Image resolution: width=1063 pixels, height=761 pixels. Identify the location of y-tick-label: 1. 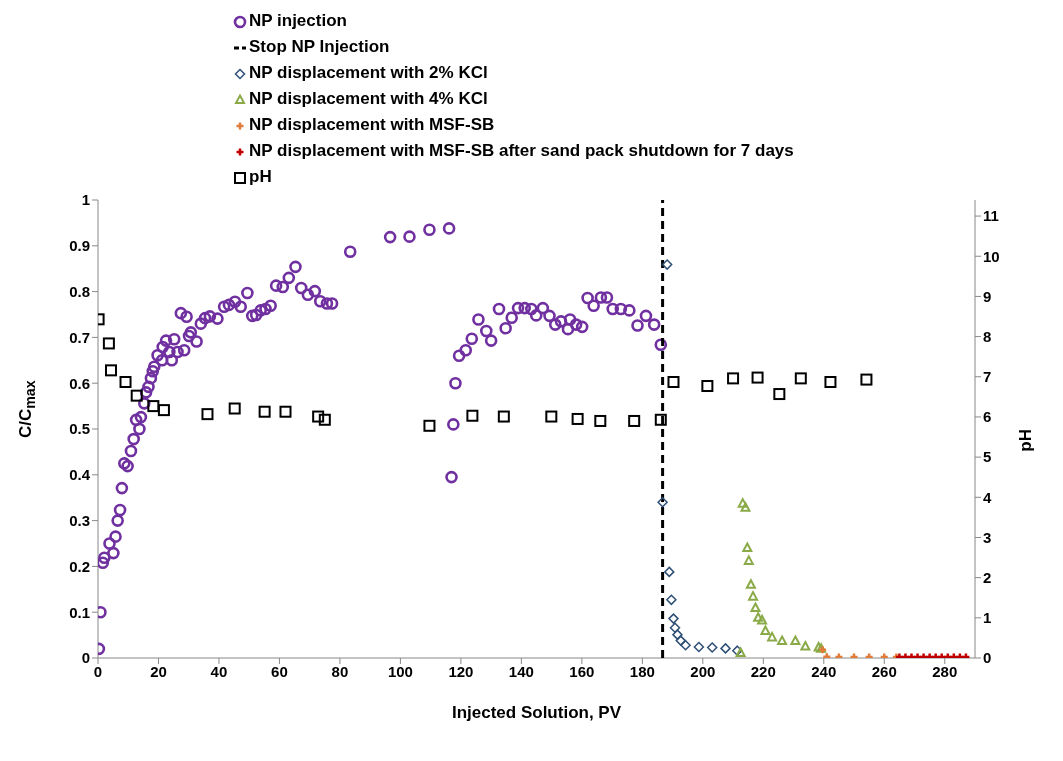
(85, 200).